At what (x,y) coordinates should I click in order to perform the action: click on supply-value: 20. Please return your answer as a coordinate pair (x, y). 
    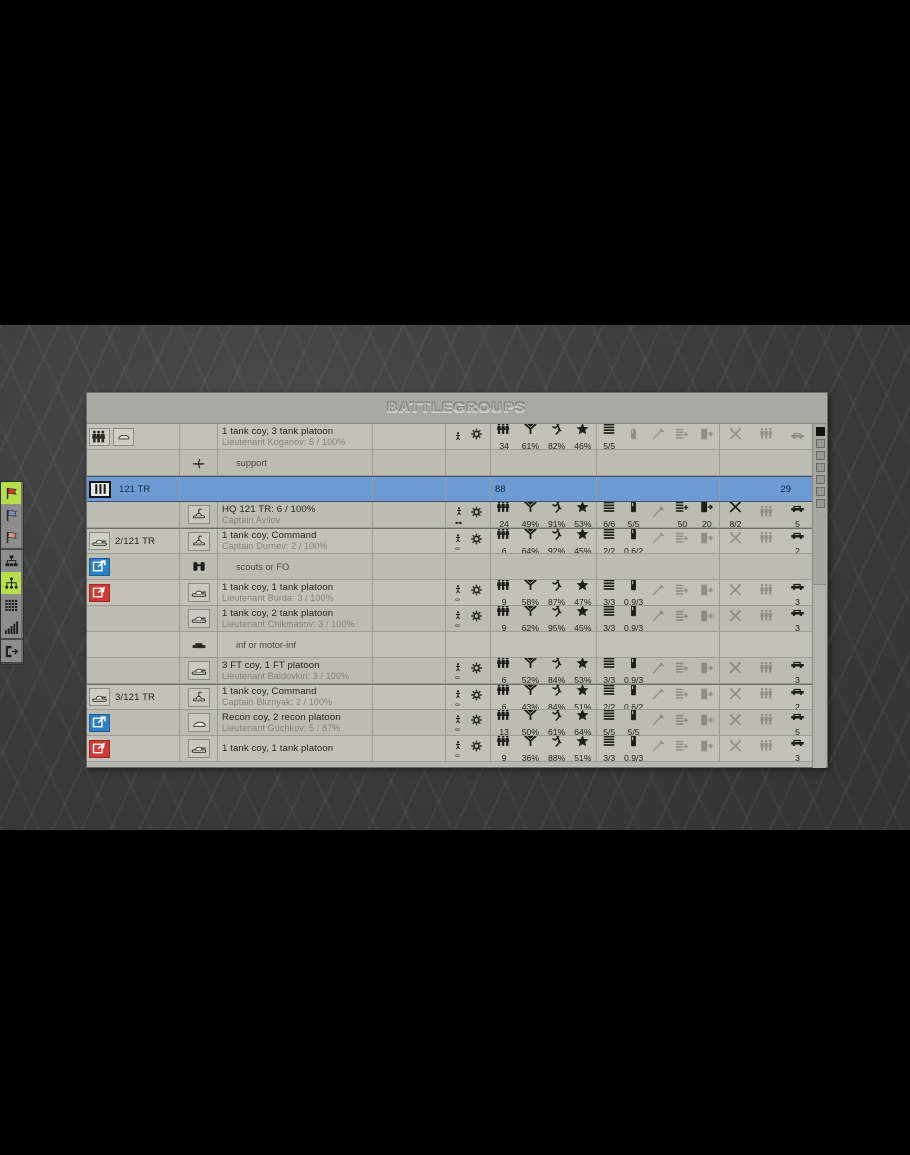
    Looking at the image, I should click on (707, 523).